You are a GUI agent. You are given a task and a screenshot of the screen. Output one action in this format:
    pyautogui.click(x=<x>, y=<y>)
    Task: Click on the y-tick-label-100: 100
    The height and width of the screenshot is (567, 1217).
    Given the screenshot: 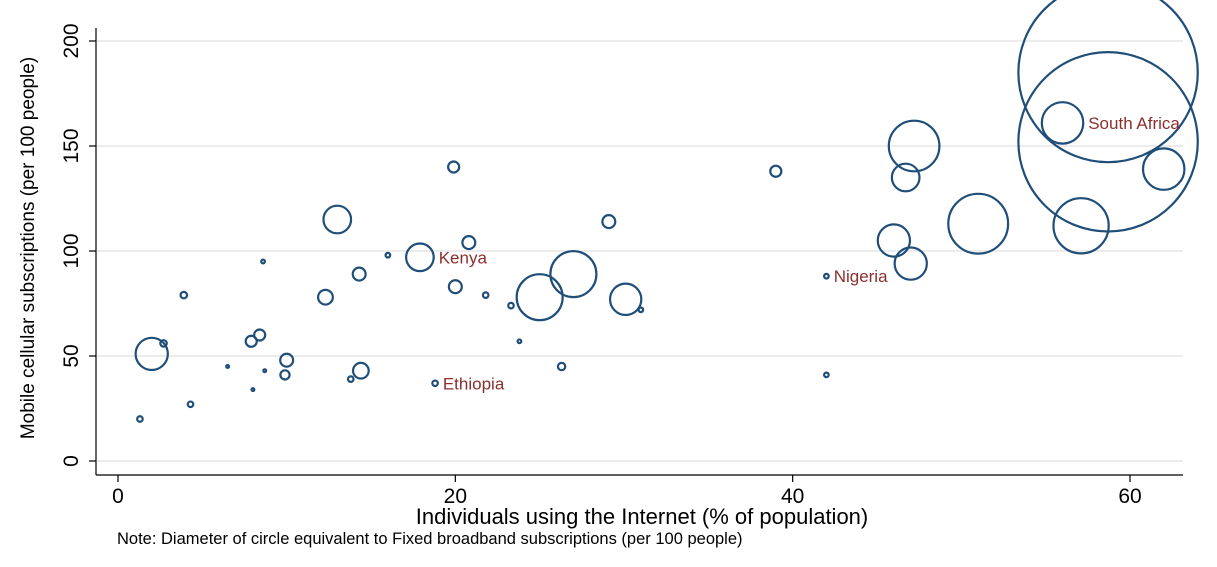 What is the action you would take?
    pyautogui.click(x=71, y=250)
    